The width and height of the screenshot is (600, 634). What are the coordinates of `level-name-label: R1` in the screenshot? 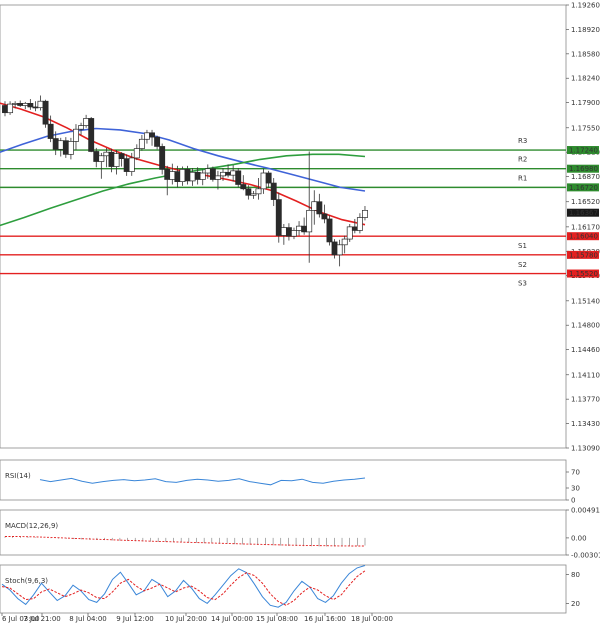 It's located at (522, 178).